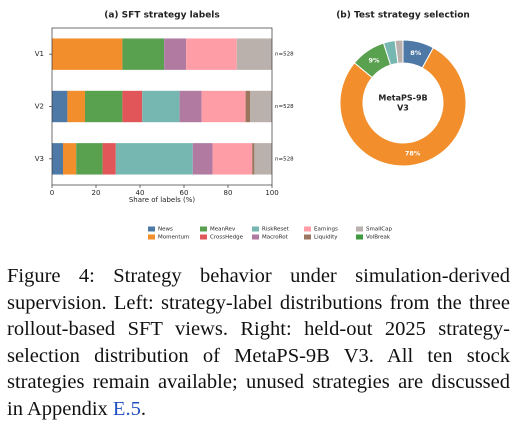  Describe the element at coordinates (173, 238) in the screenshot. I see `legend-label: Momentum` at that location.